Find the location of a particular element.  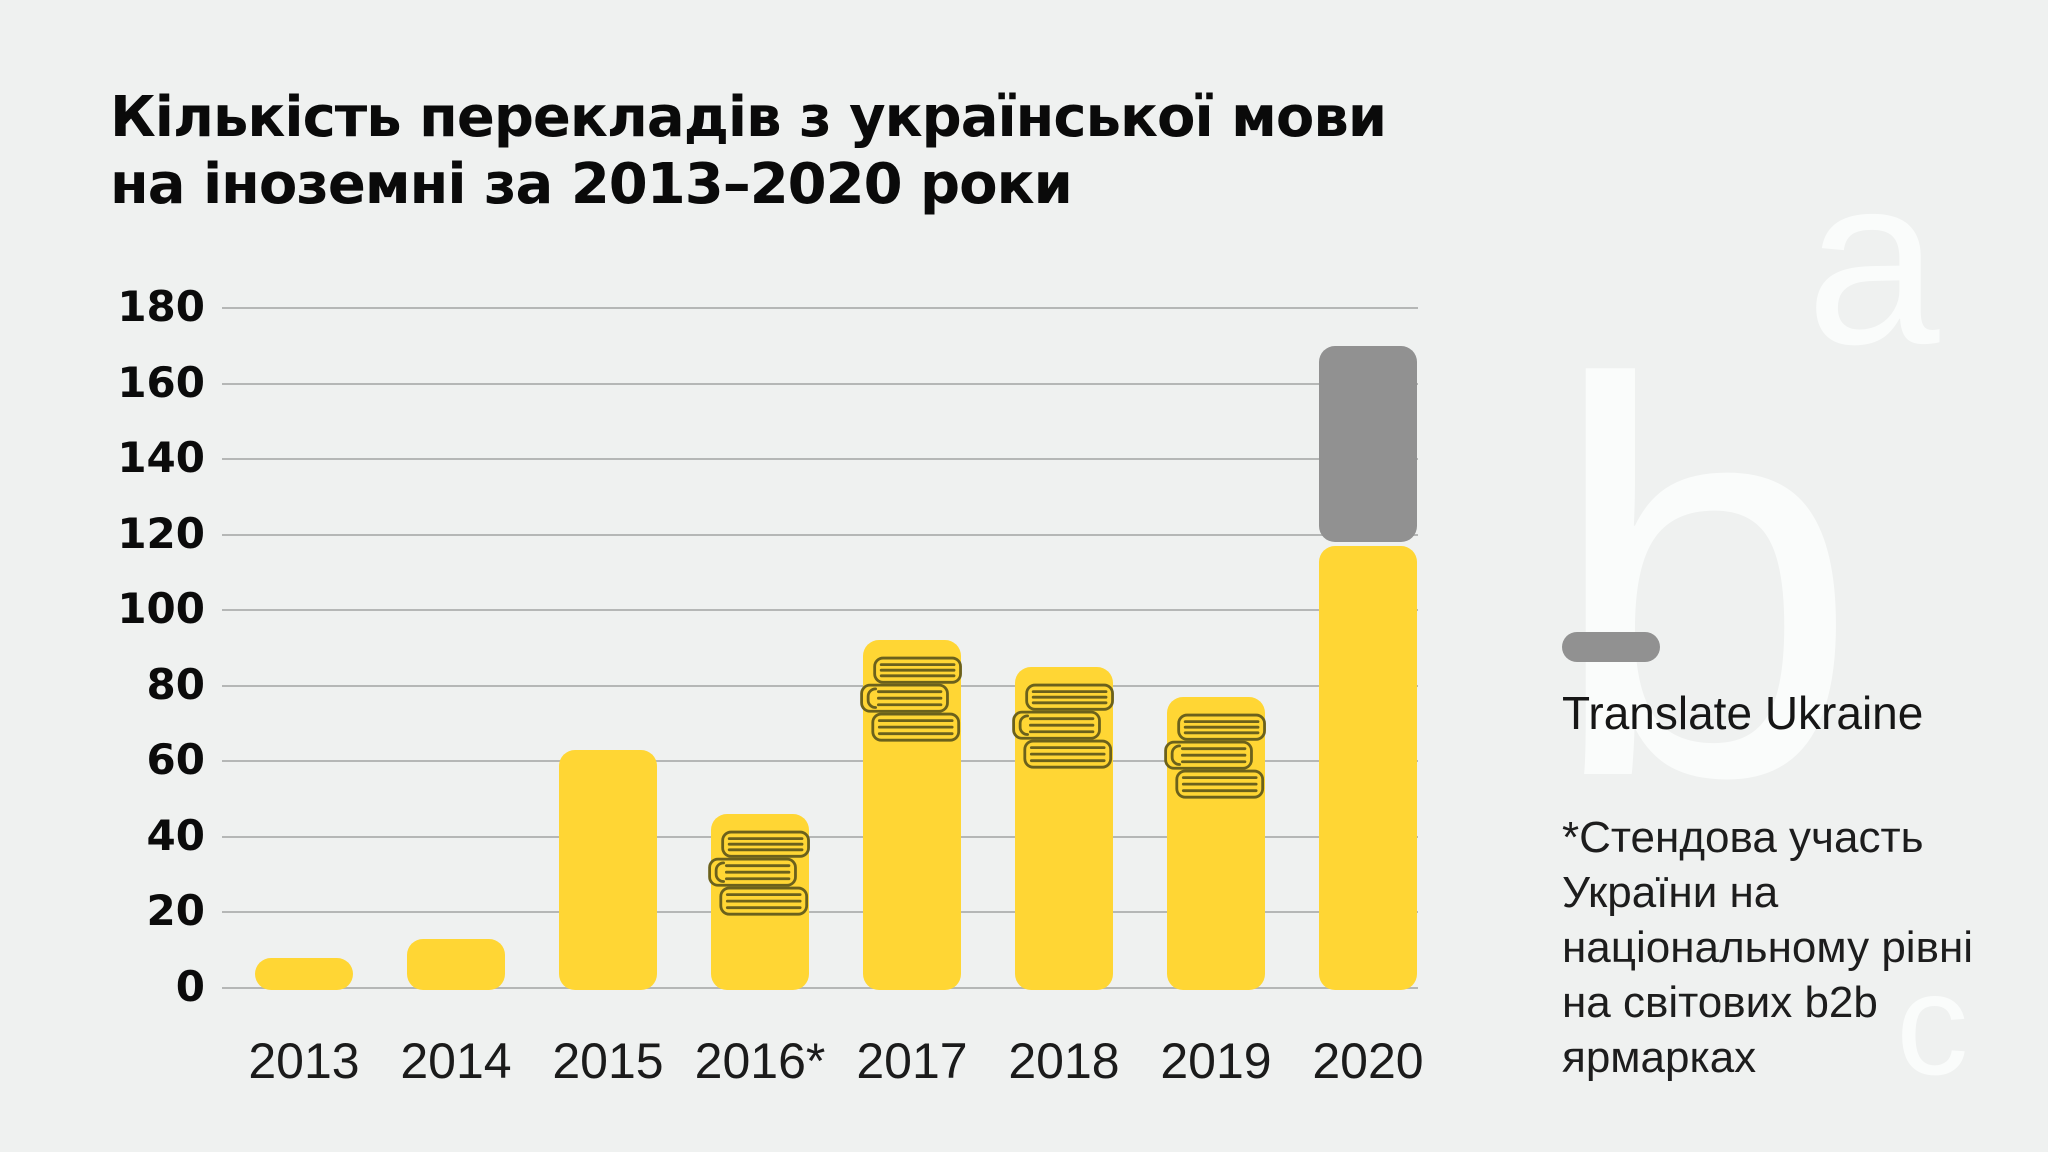

bar-2013-base is located at coordinates (304, 973).